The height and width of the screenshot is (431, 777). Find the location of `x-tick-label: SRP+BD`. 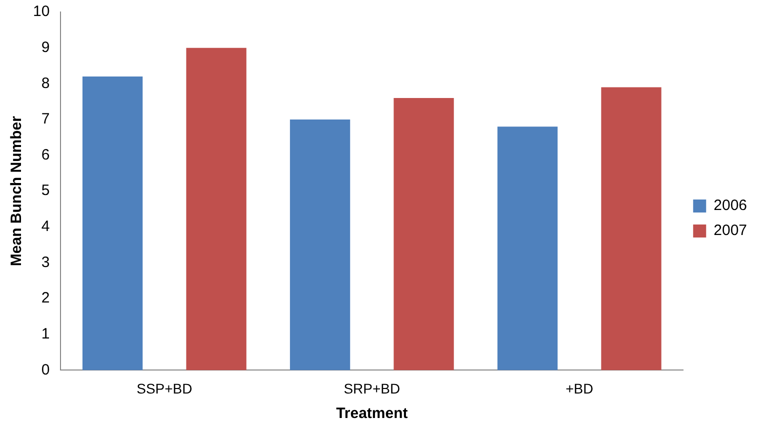

x-tick-label: SRP+BD is located at coordinates (372, 388).